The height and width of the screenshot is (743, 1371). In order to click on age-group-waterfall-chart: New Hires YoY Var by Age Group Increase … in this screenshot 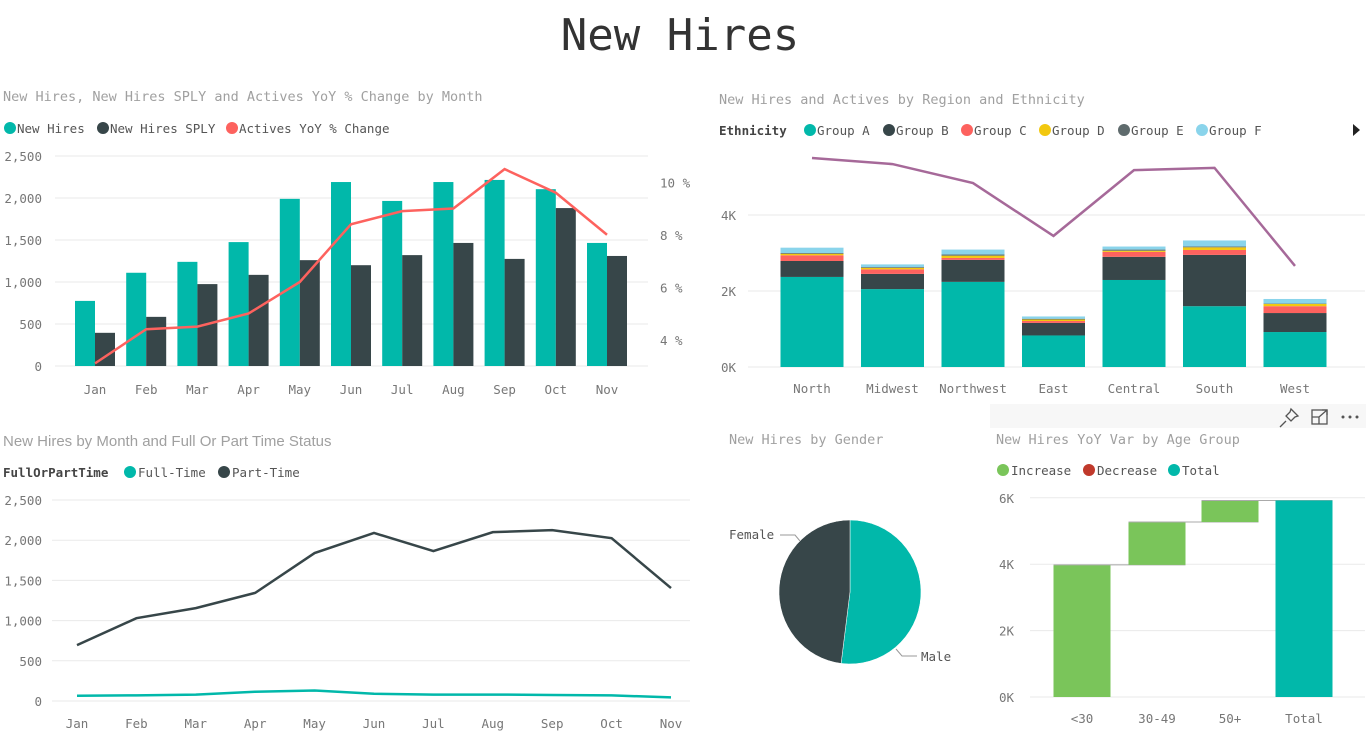, I will do `click(1178, 565)`.